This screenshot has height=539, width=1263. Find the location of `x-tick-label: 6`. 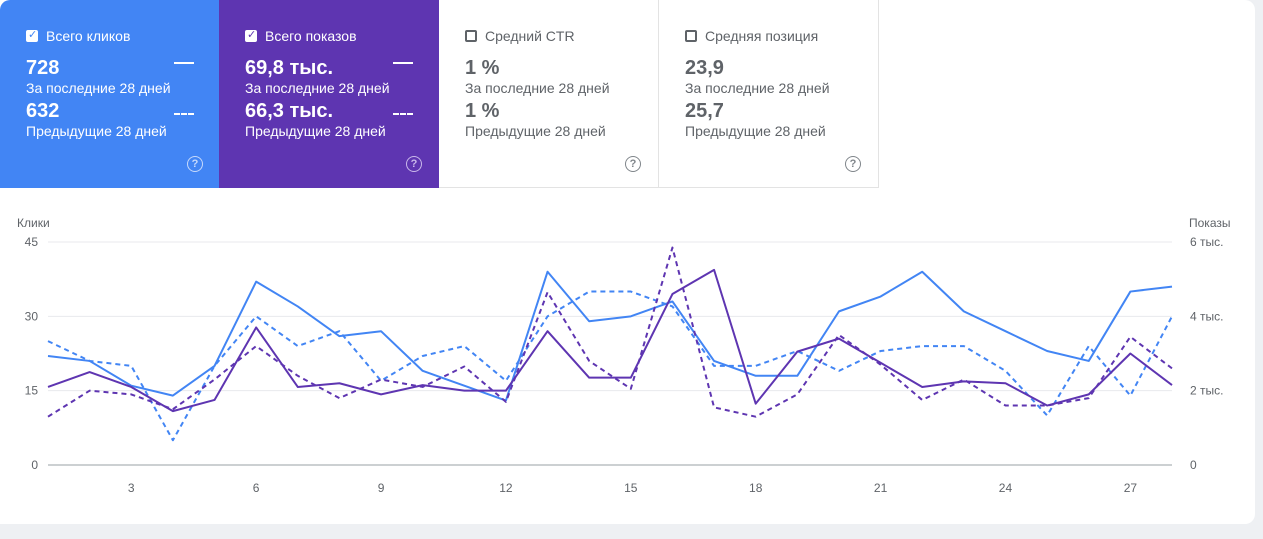

x-tick-label: 6 is located at coordinates (256, 488).